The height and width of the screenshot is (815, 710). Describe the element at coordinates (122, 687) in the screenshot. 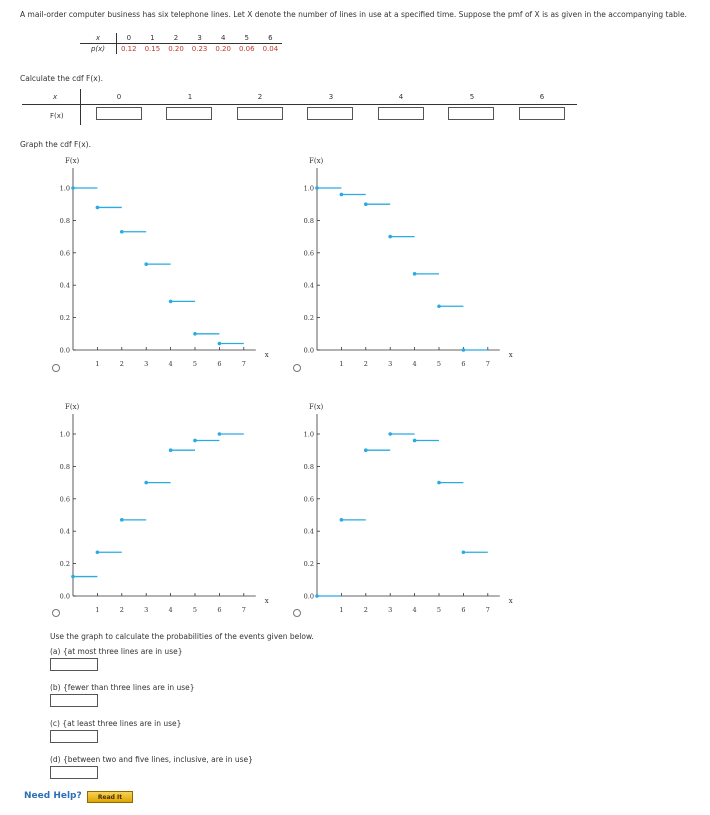

I see `question-b-label: (b) {fewer than three lines are in use}` at that location.